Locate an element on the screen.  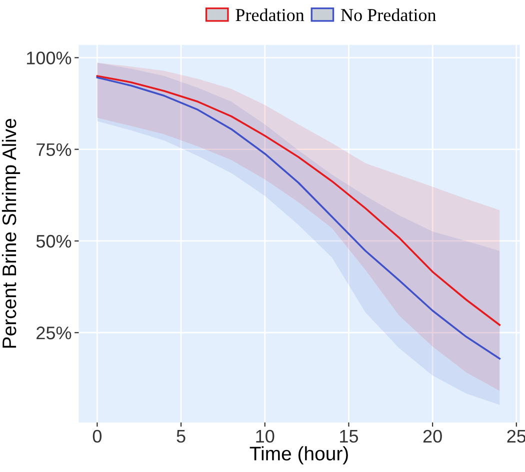
x-tick-label: 0 is located at coordinates (97, 436).